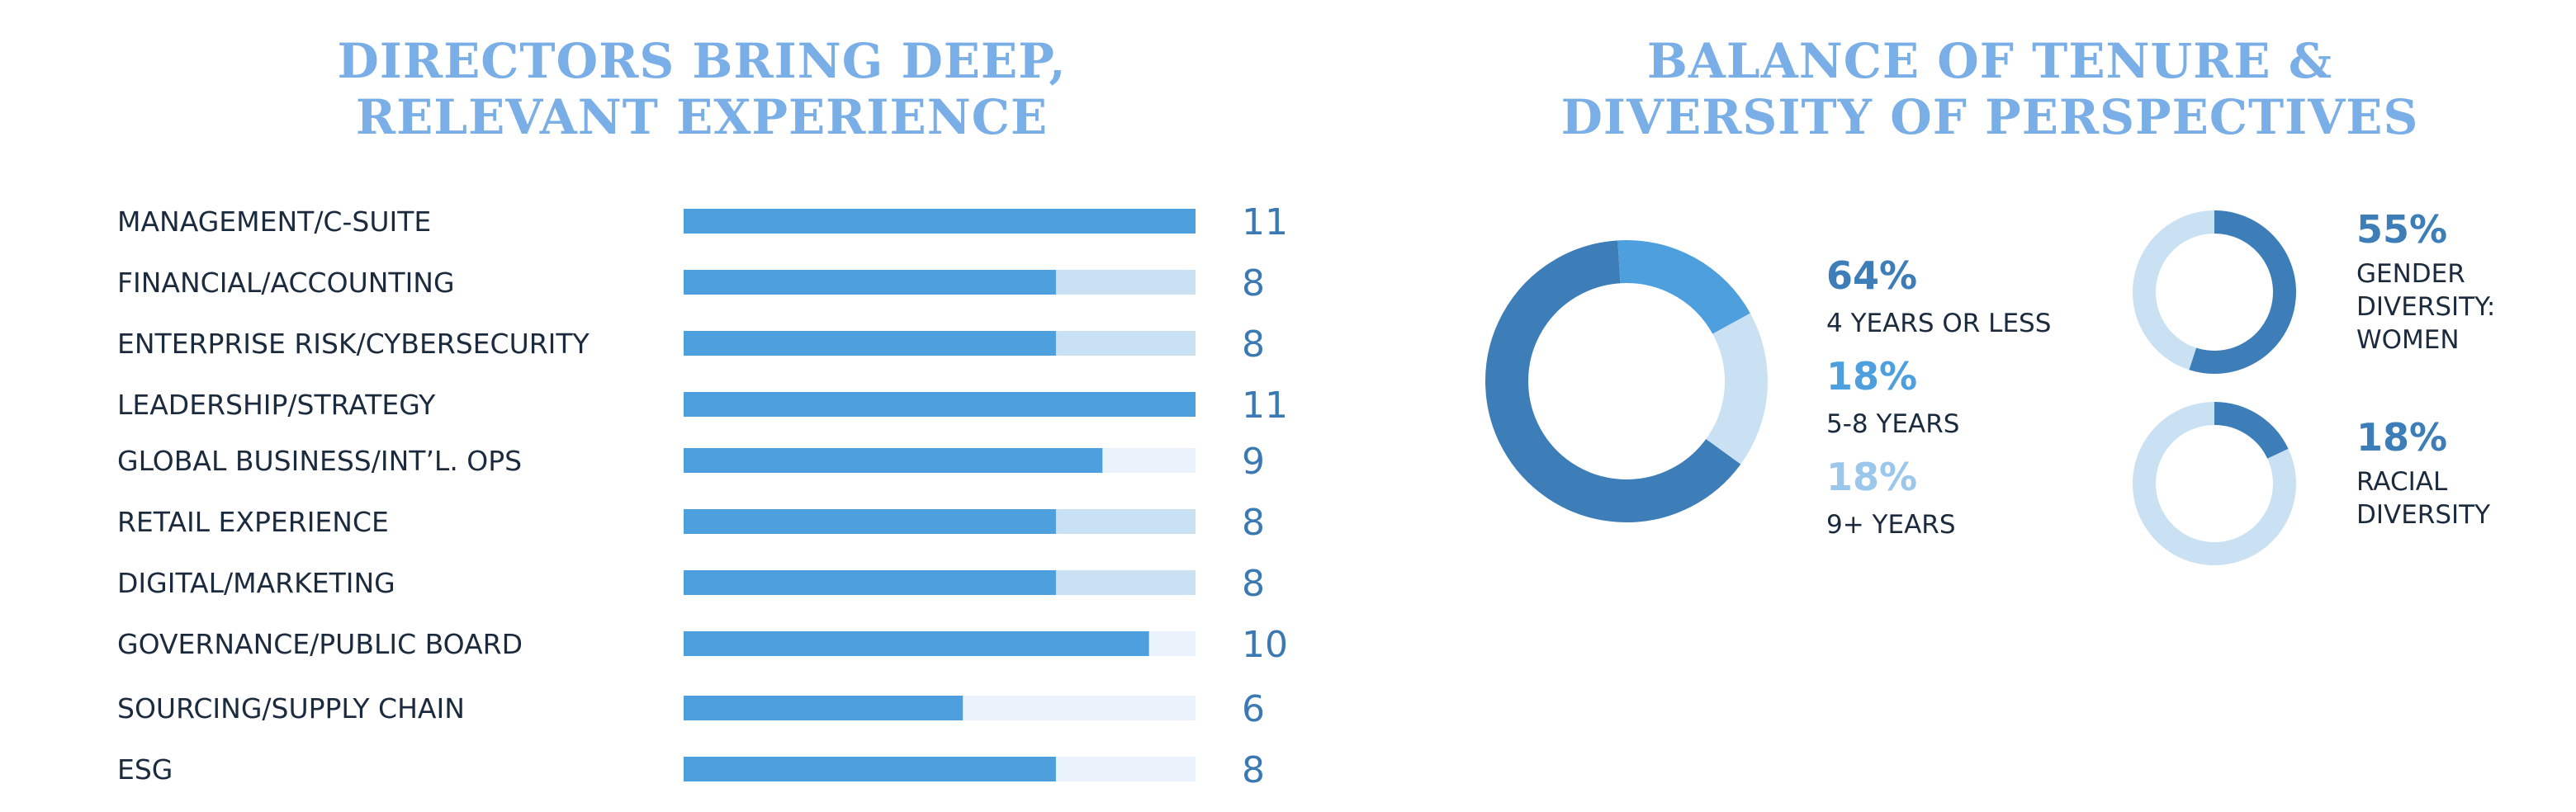  I want to click on bar-label: FINANCIAL/ACCOUNTING, so click(286, 283).